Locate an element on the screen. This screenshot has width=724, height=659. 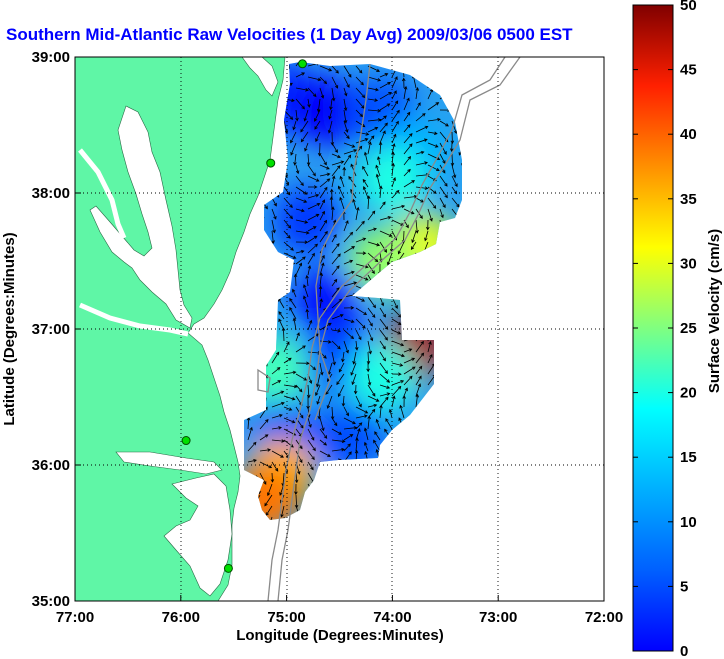
colorbar-tick-label: 25 is located at coordinates (688, 328).